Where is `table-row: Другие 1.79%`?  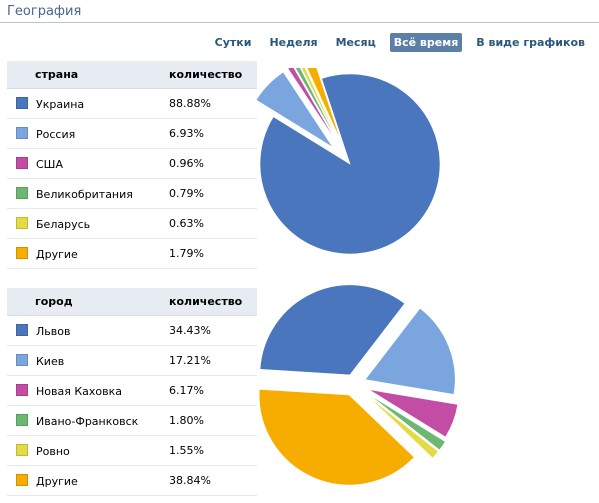
table-row: Другие 1.79% is located at coordinates (132, 253).